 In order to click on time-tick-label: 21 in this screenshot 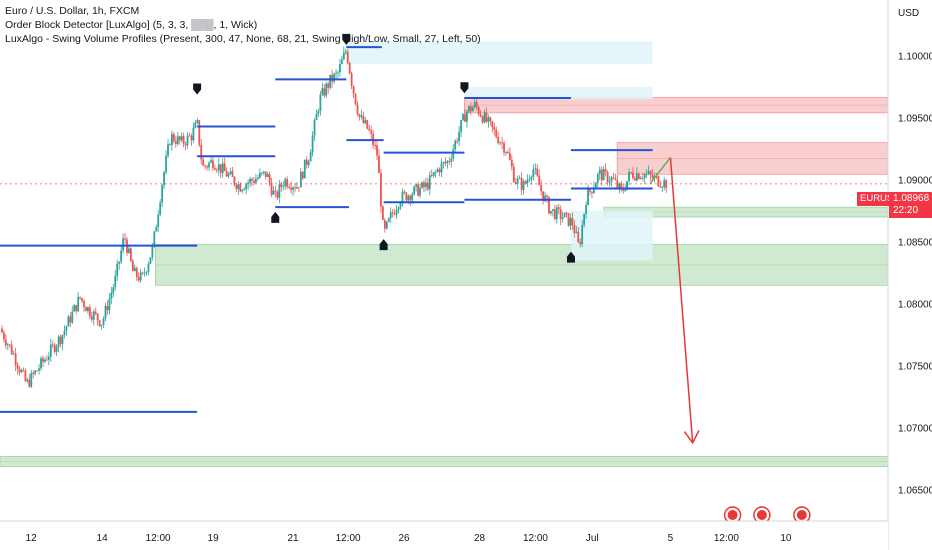, I will do `click(293, 538)`.